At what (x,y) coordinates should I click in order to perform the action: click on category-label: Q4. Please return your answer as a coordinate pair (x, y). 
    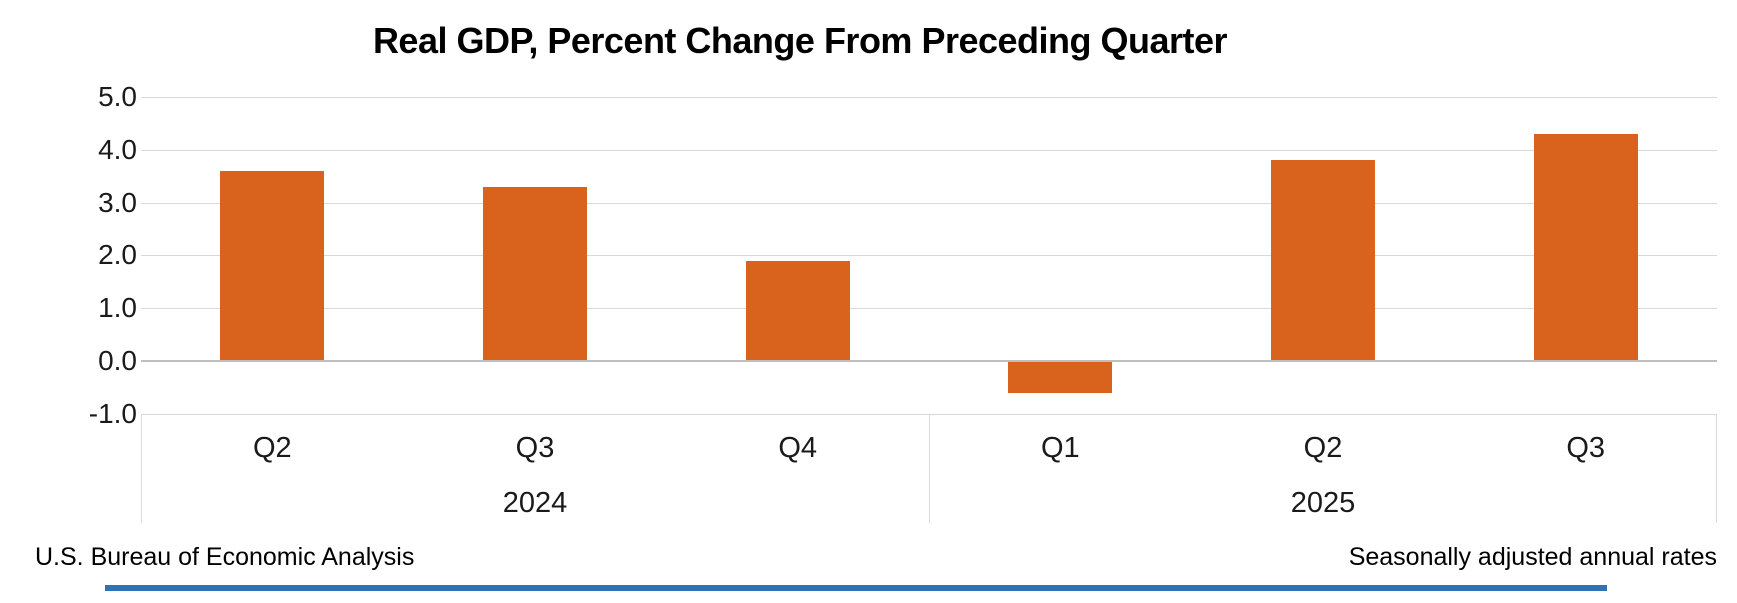
    Looking at the image, I should click on (797, 448).